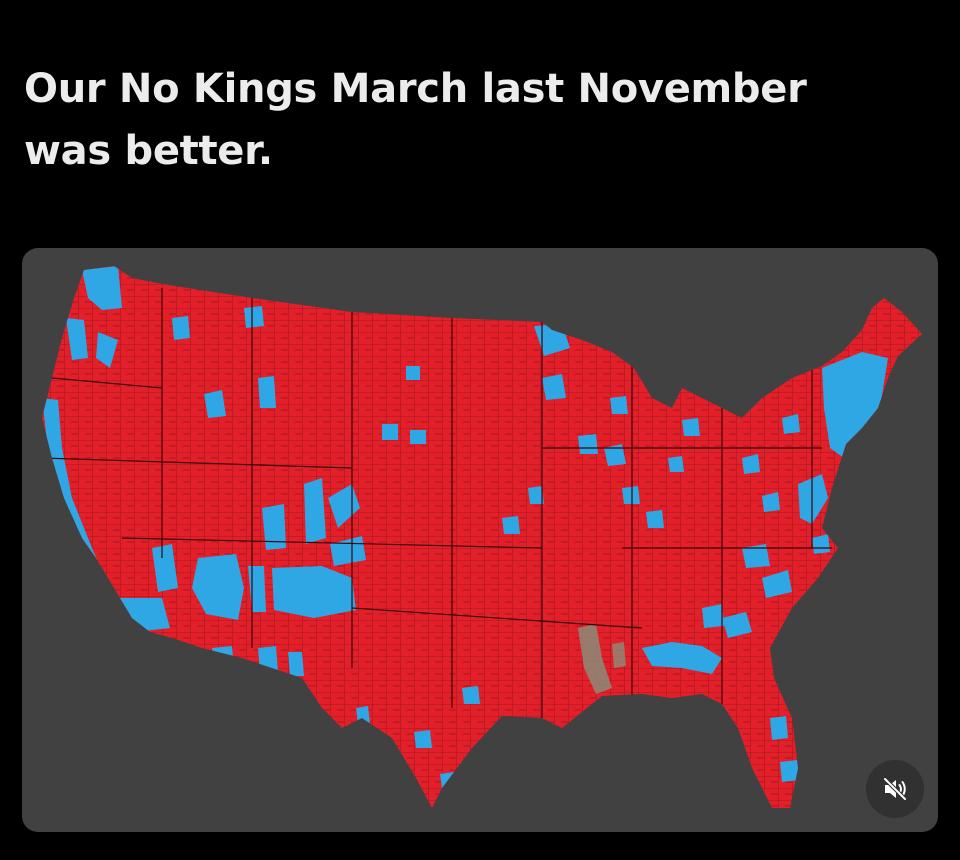  I want to click on speaker-muted-icon, so click(895, 789).